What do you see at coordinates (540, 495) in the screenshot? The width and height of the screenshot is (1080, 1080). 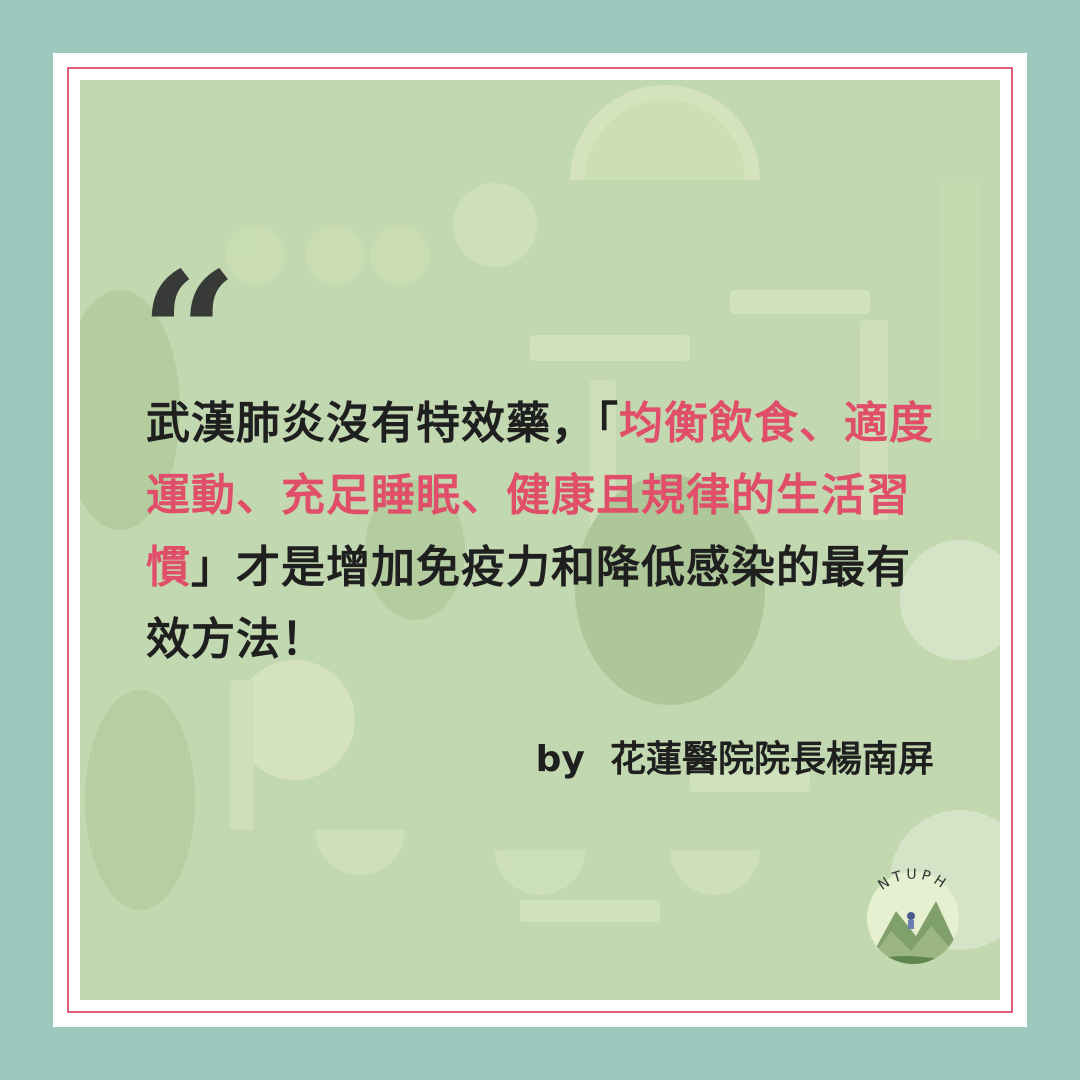 I see `quote-text-highlight: 均衡飲食、適度運動、充足睡眠、健康且規律的生活習慣` at bounding box center [540, 495].